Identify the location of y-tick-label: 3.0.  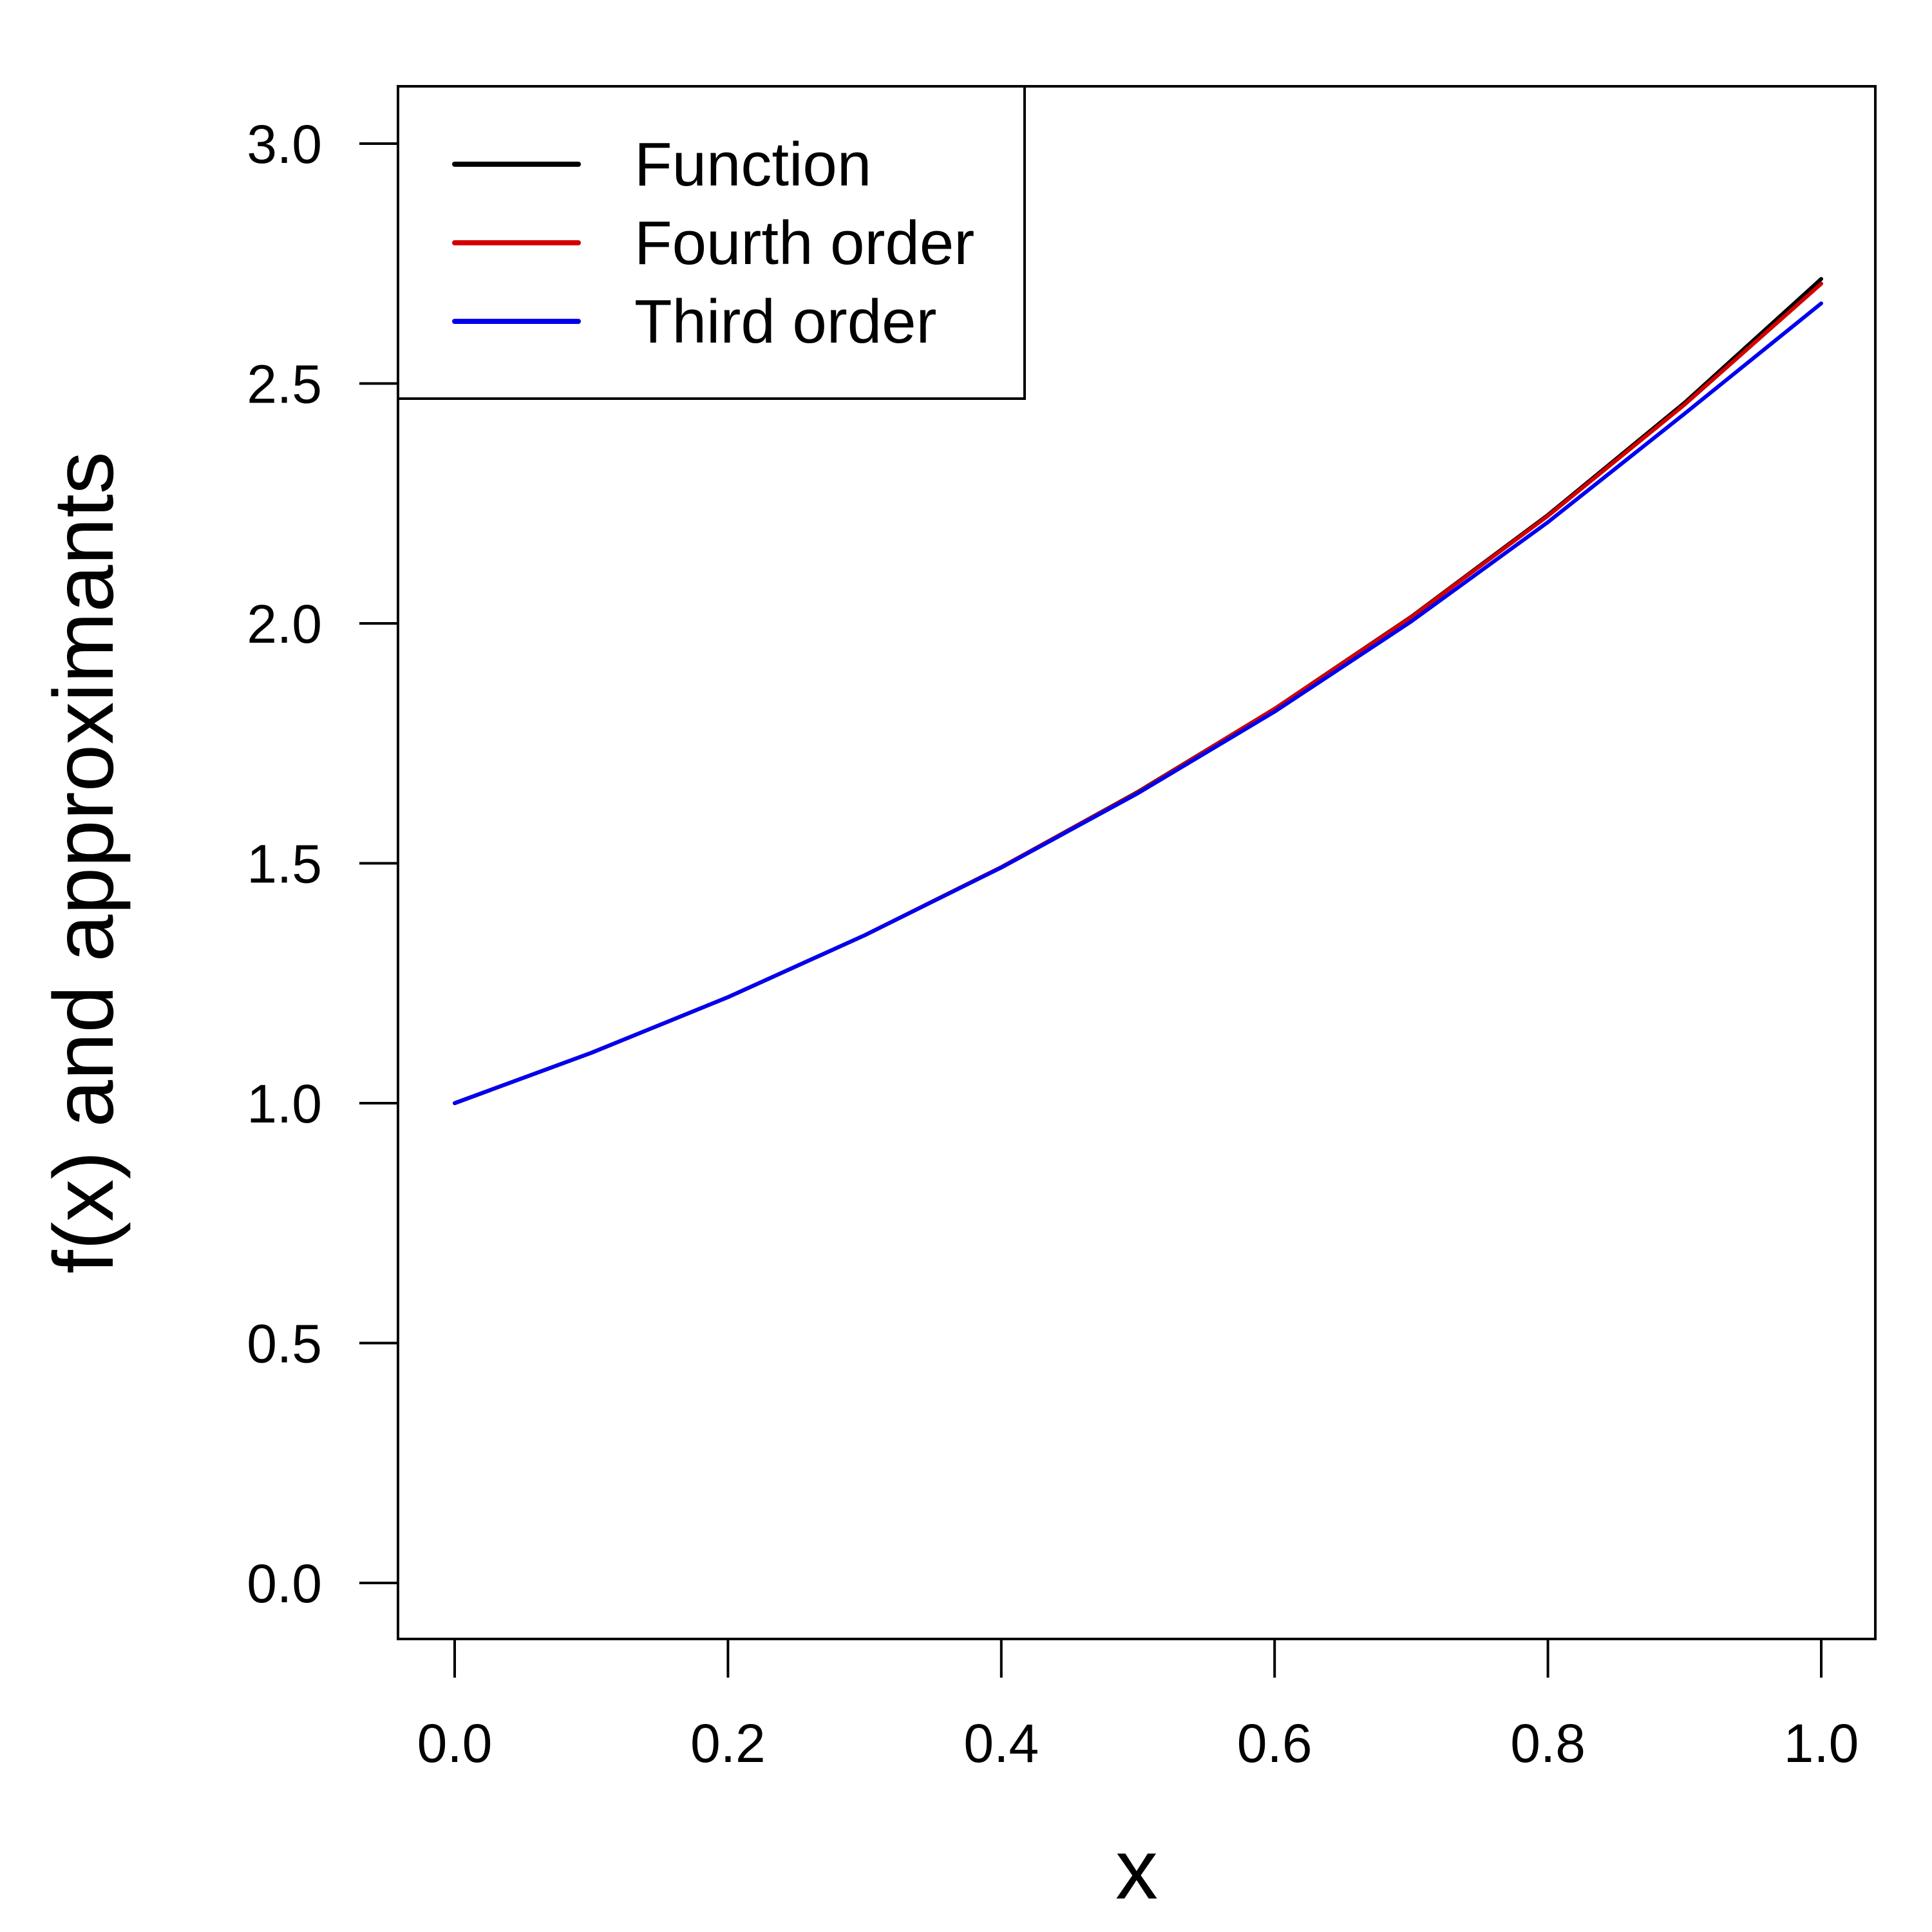
(285, 144).